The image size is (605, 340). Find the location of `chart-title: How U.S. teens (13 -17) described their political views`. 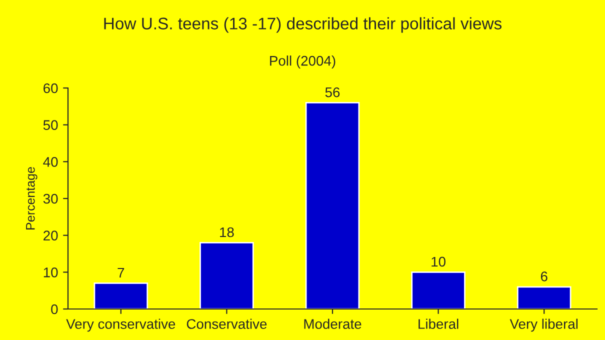

chart-title: How U.S. teens (13 -17) described their political views is located at coordinates (303, 25).